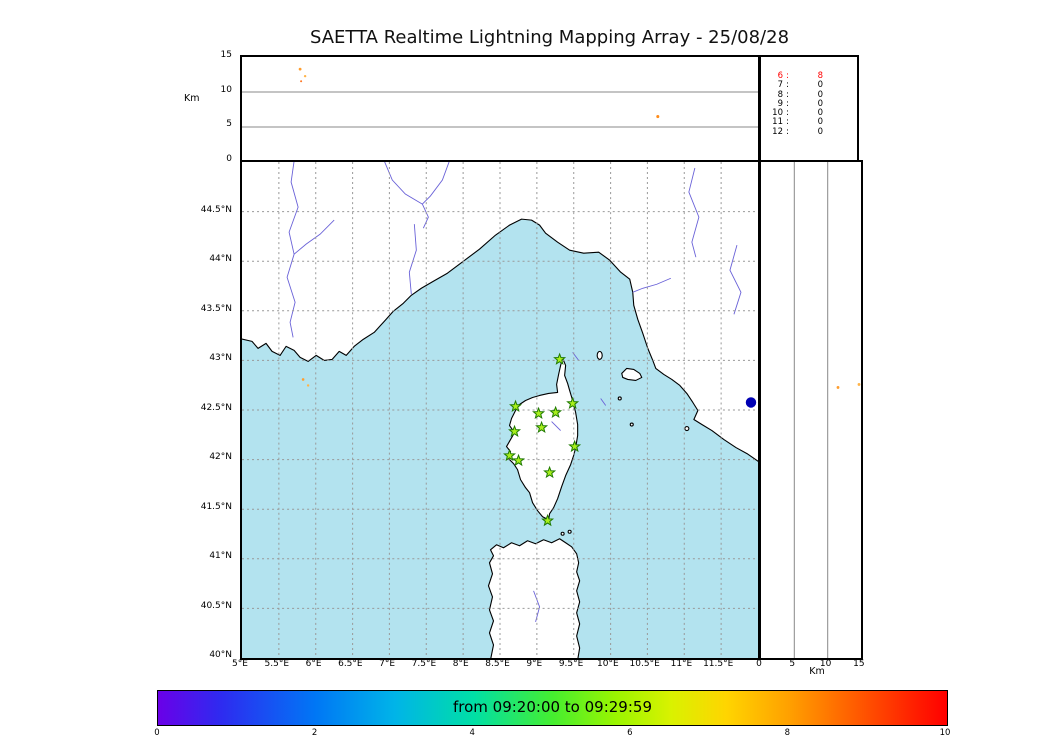 The height and width of the screenshot is (750, 1050). I want to click on altitude-axis-label: Km, so click(192, 98).